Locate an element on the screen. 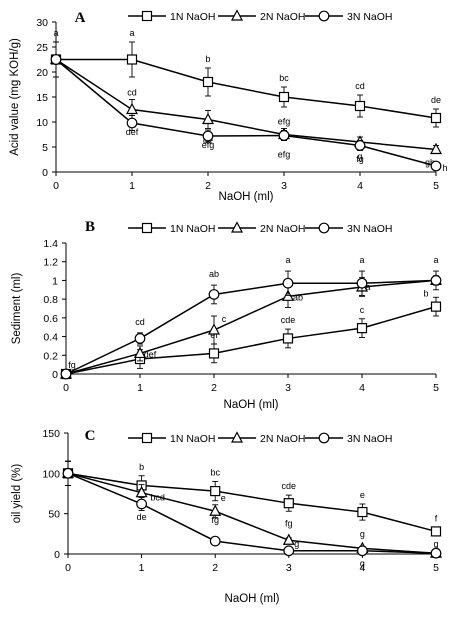  significance-label: de is located at coordinates (142, 517).